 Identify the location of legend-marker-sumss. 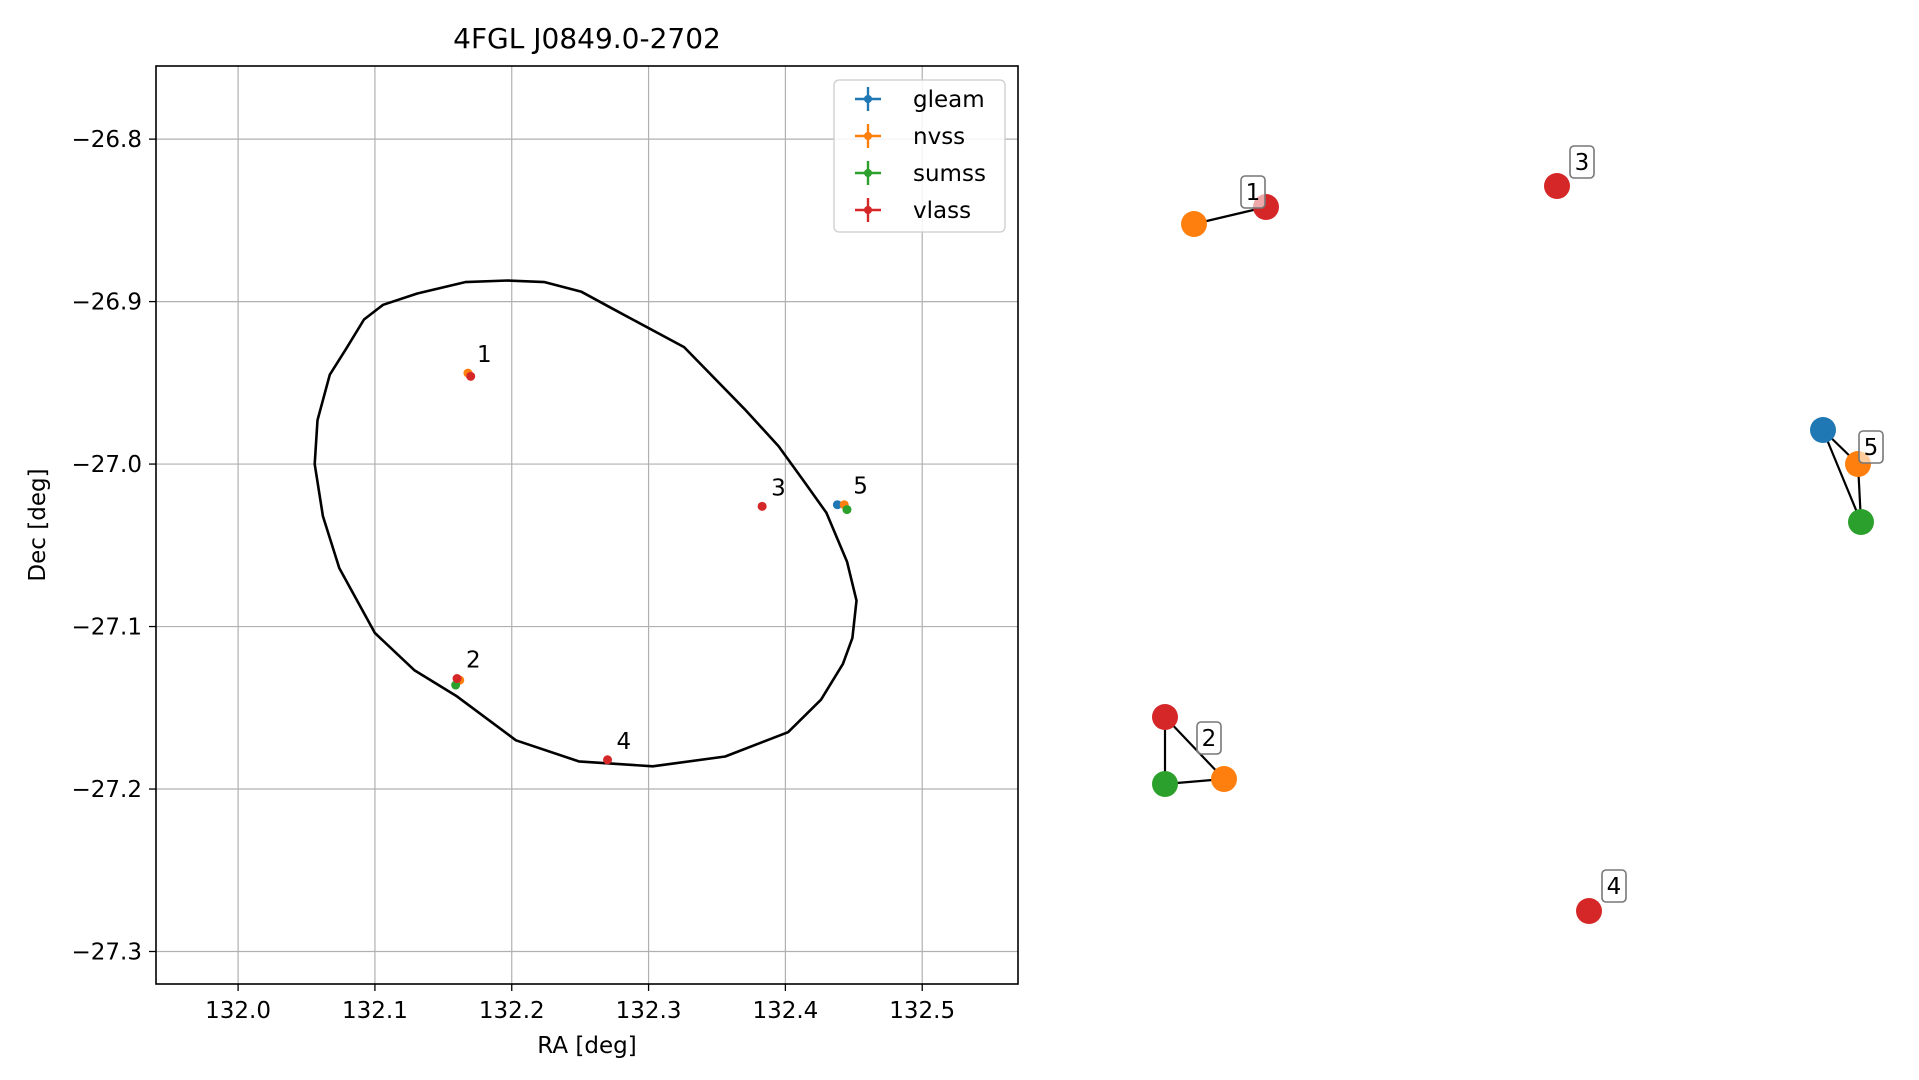
(868, 173).